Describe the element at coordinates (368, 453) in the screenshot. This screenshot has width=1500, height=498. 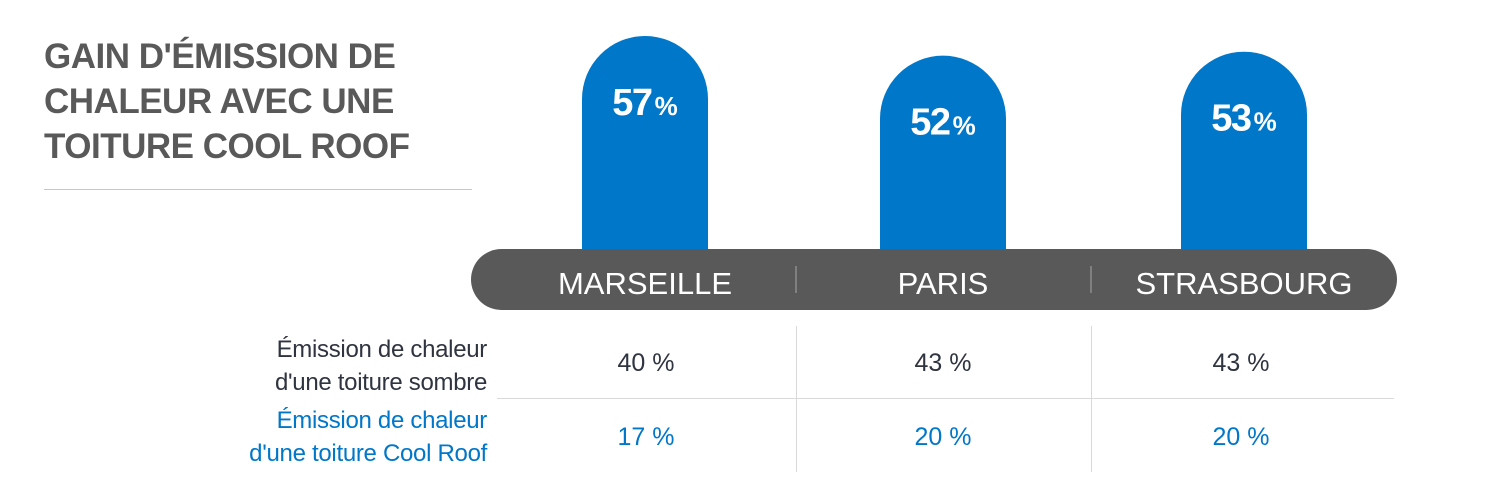
I see `row-label-line: d'une toiture Cool Roof` at that location.